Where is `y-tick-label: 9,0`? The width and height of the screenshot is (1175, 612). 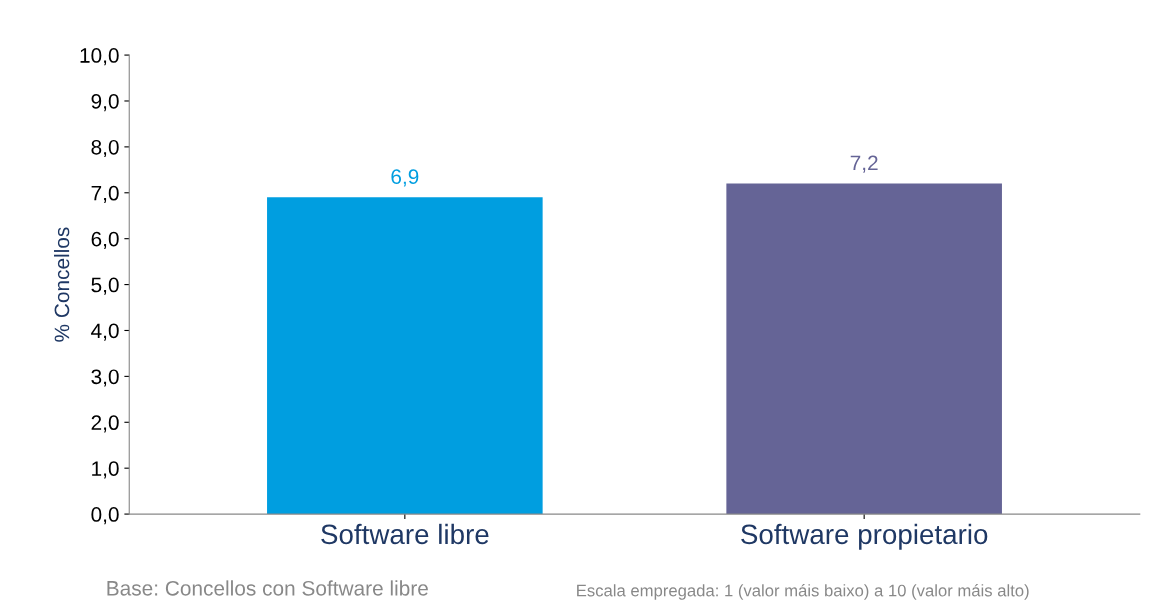 y-tick-label: 9,0 is located at coordinates (105, 102).